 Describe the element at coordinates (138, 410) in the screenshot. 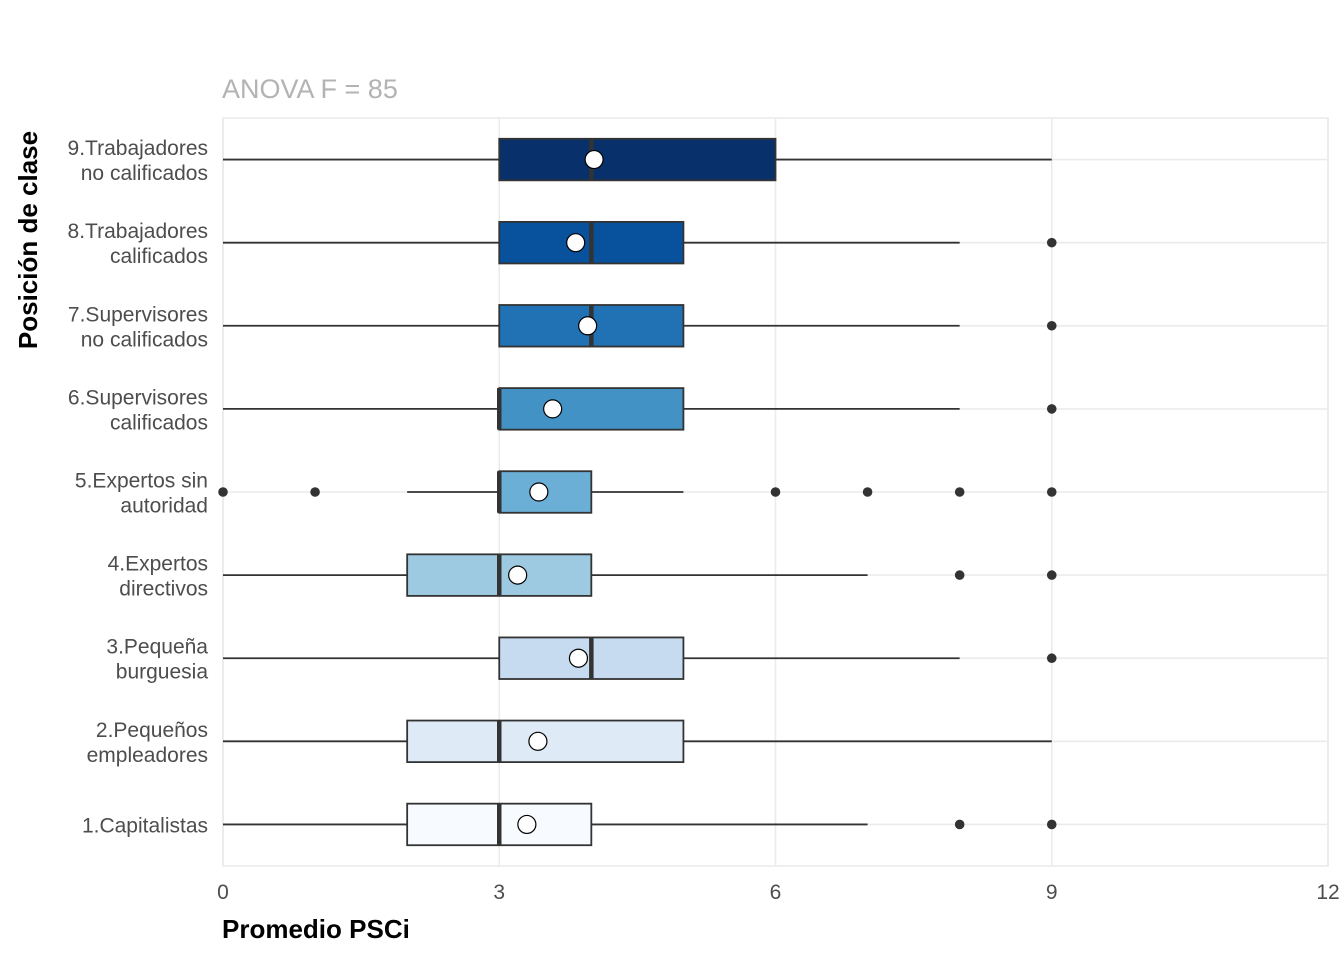

I see `y-tick-label: 6.Supervisores calificados` at that location.